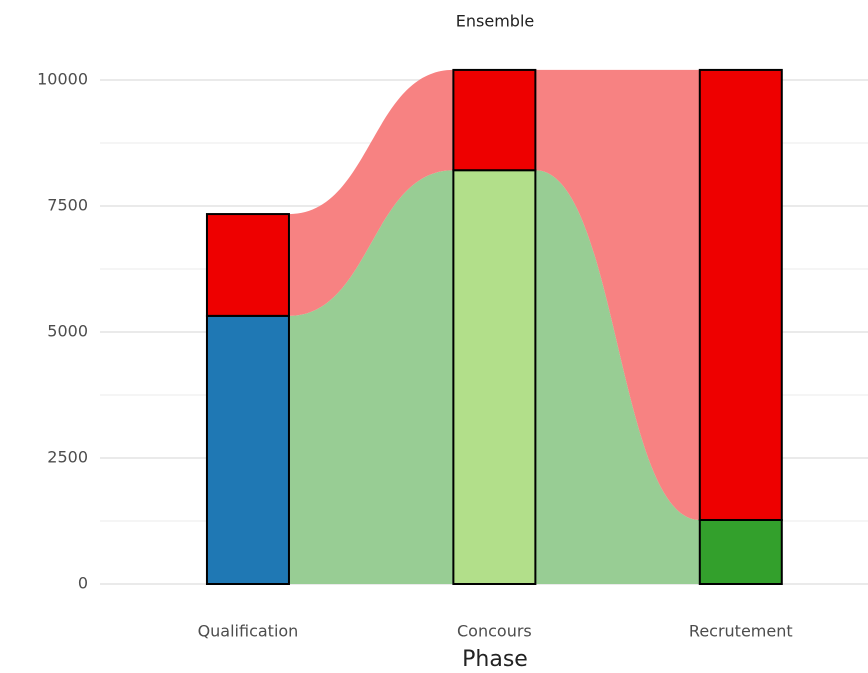 This screenshot has width=868, height=673. What do you see at coordinates (495, 659) in the screenshot?
I see `x-axis-label: Phase` at bounding box center [495, 659].